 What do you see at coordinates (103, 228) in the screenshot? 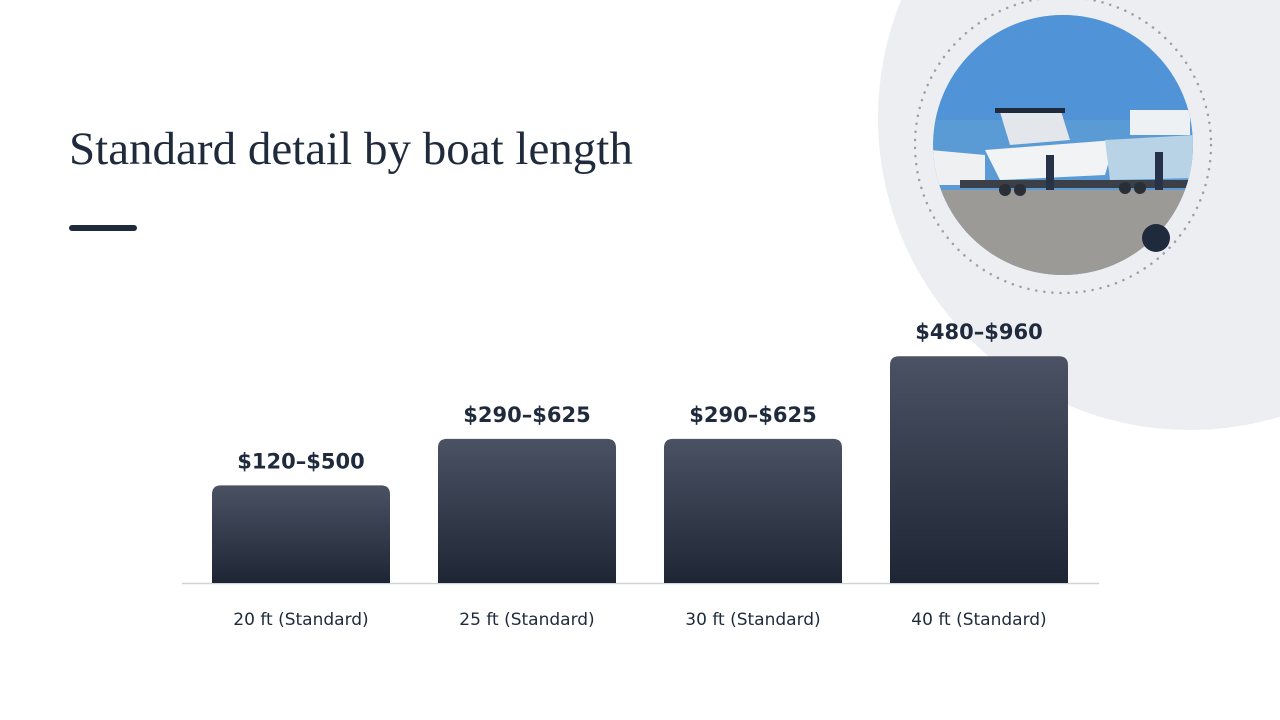
I see `title-underline` at bounding box center [103, 228].